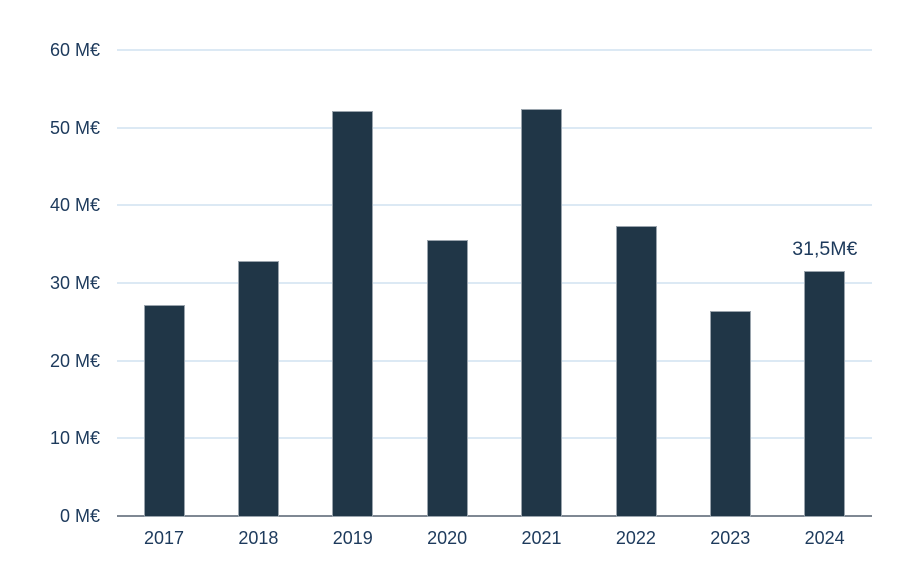  I want to click on bar-2023, so click(730, 413).